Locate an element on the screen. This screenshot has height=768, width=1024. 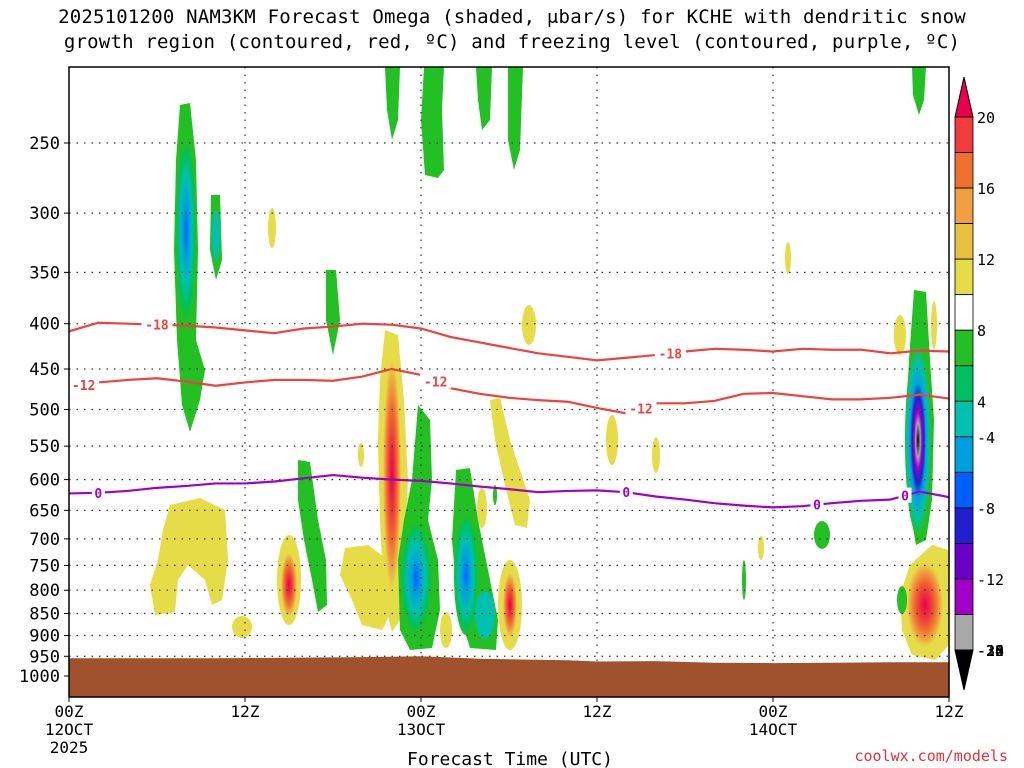
y-tick-label: 1000 is located at coordinates (39, 677).